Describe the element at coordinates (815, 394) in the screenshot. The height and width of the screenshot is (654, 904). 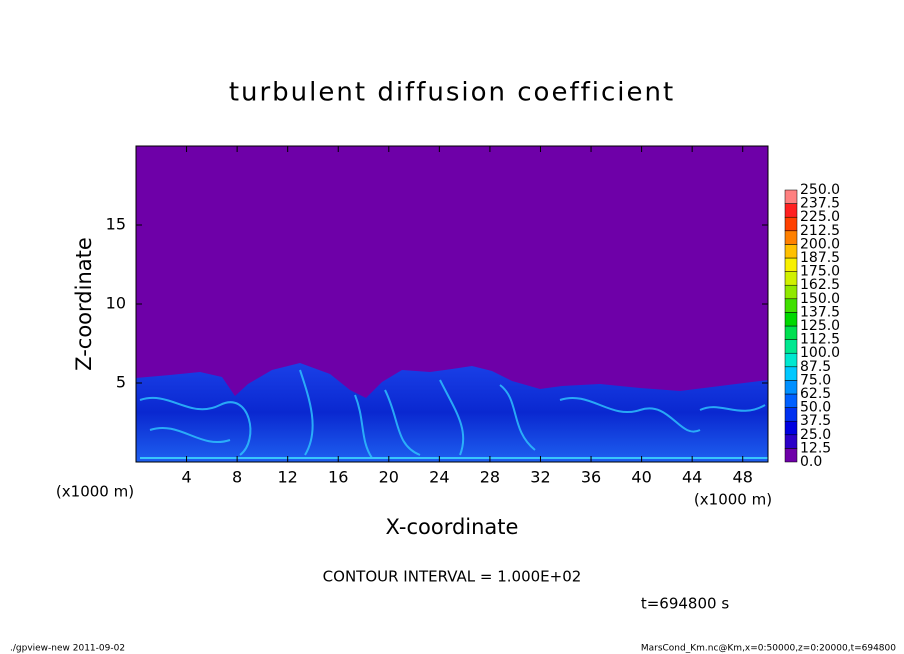
I see `colorbar-label: 62.5` at that location.